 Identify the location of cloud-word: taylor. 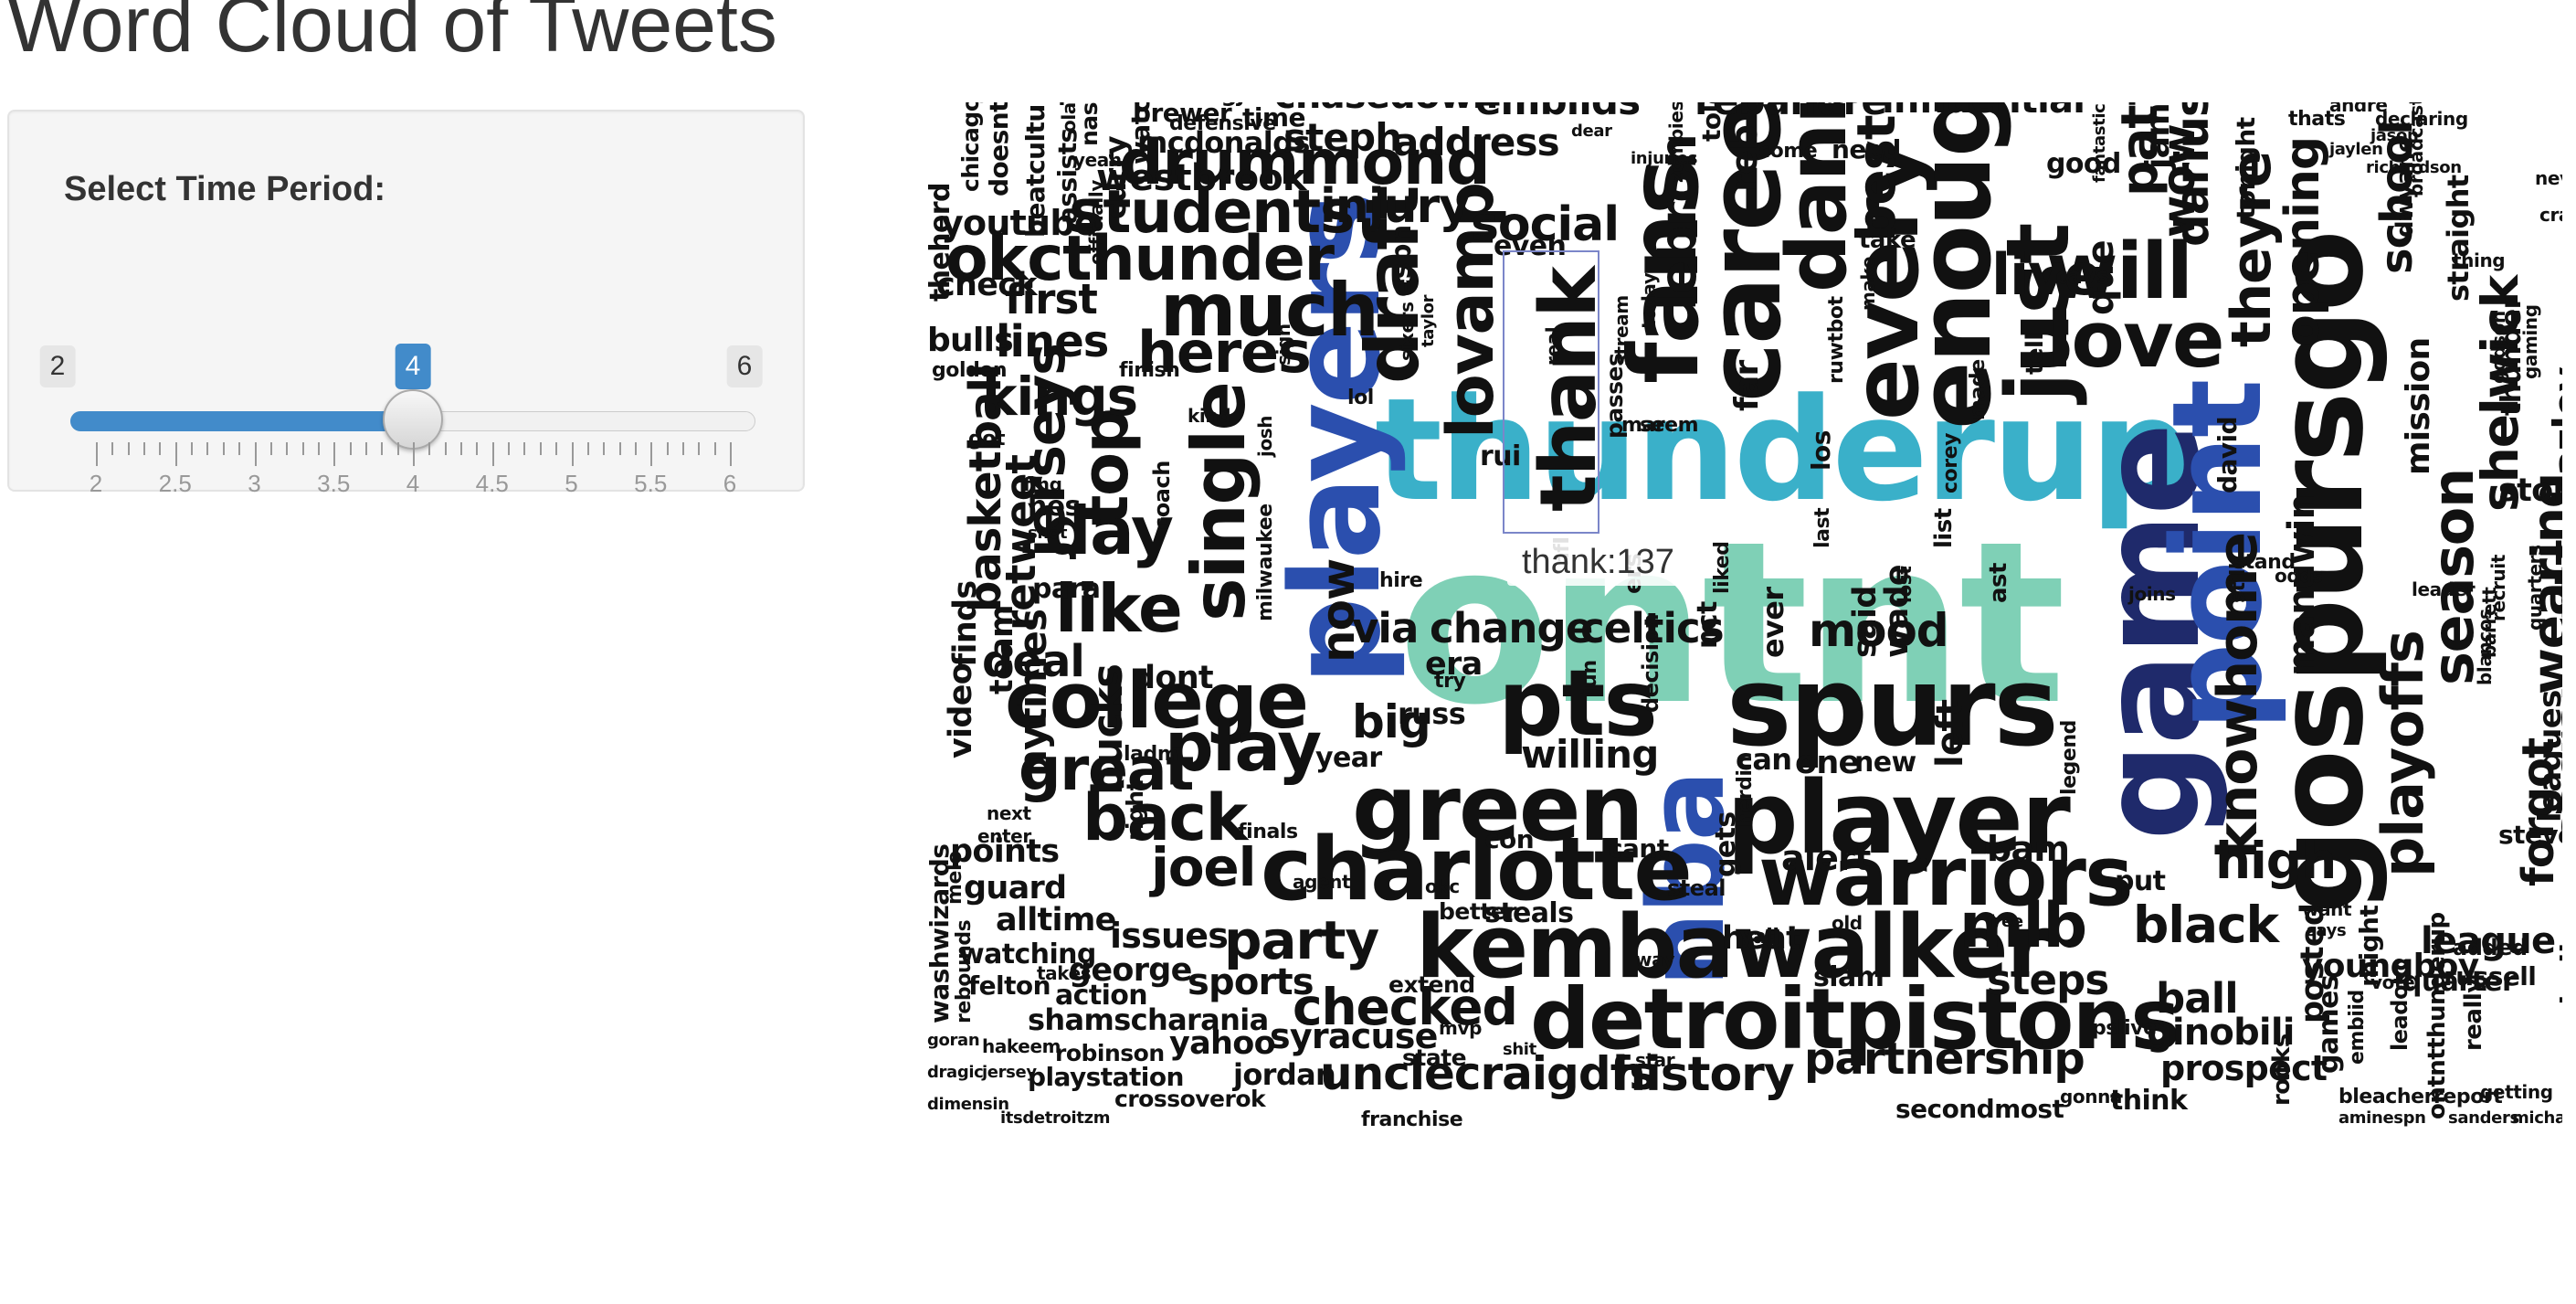
(1428, 320).